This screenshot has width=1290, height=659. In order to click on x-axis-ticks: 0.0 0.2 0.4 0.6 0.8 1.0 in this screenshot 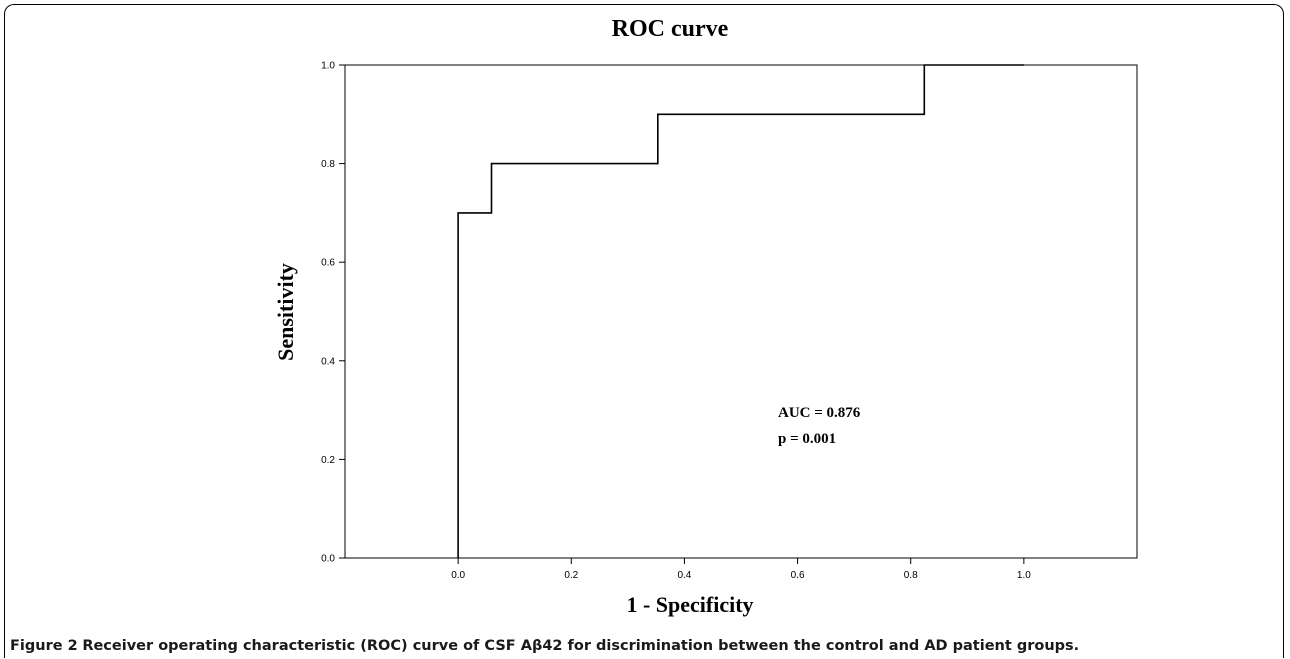, I will do `click(741, 569)`.